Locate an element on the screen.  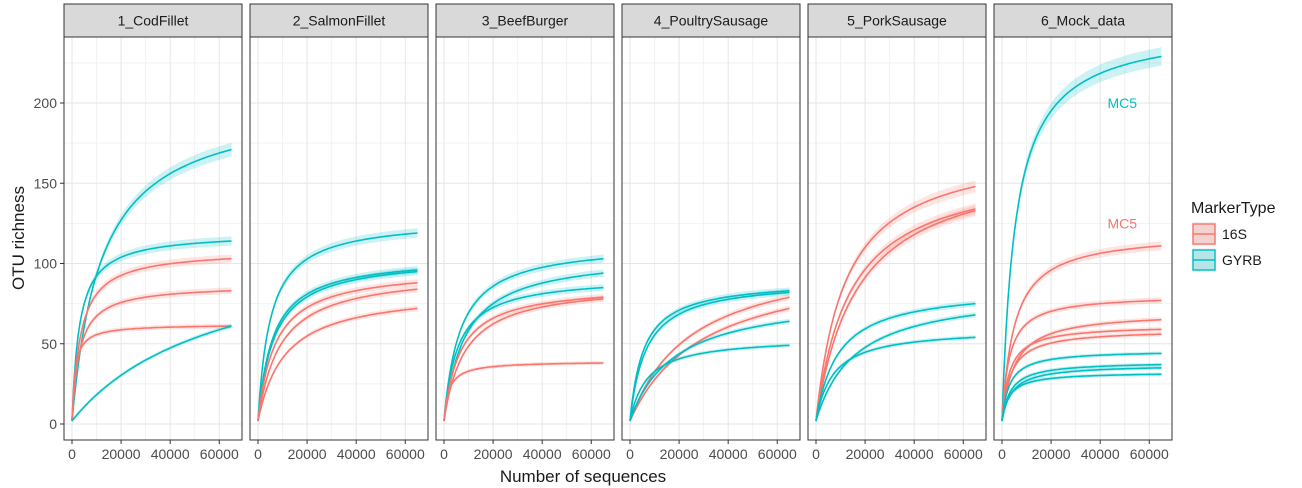
facet-panel: 1_CodFillet 0 20000 40000 60000 is located at coordinates (153, 232).